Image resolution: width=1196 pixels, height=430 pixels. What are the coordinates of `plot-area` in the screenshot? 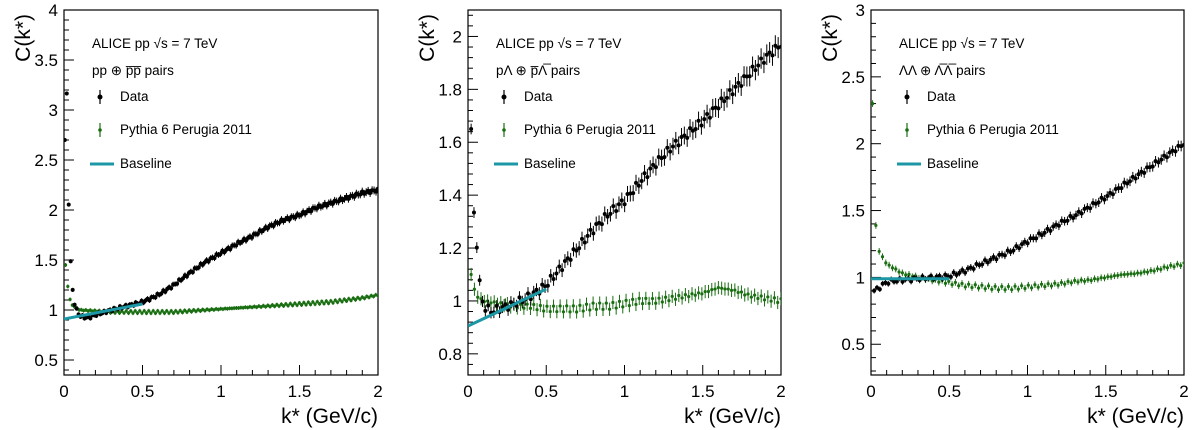 It's located at (221, 206).